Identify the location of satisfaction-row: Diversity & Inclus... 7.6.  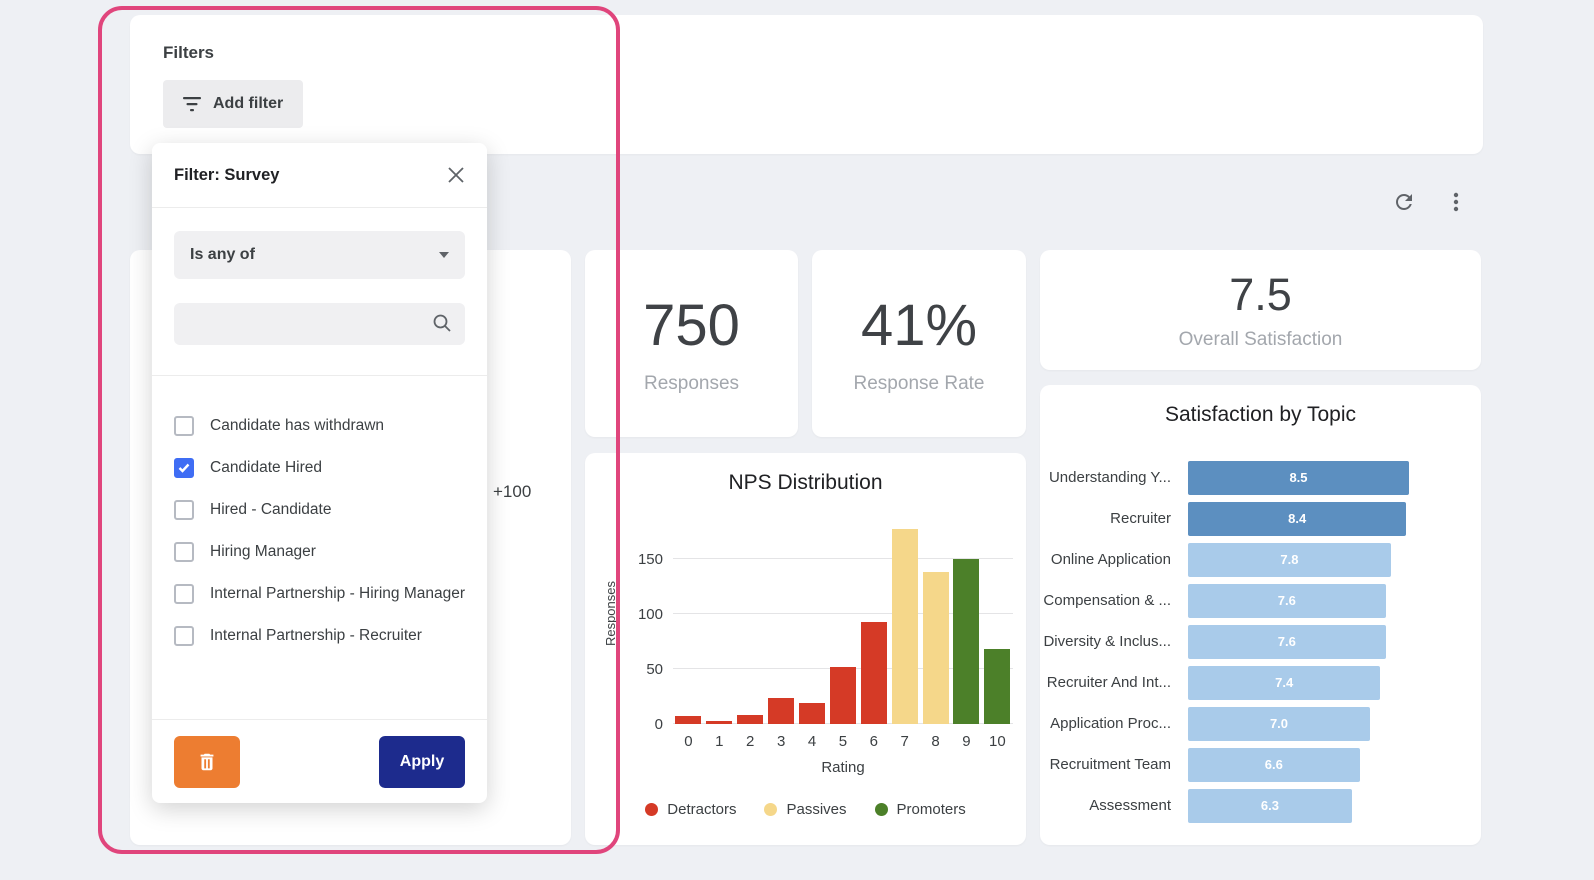
(1260, 641).